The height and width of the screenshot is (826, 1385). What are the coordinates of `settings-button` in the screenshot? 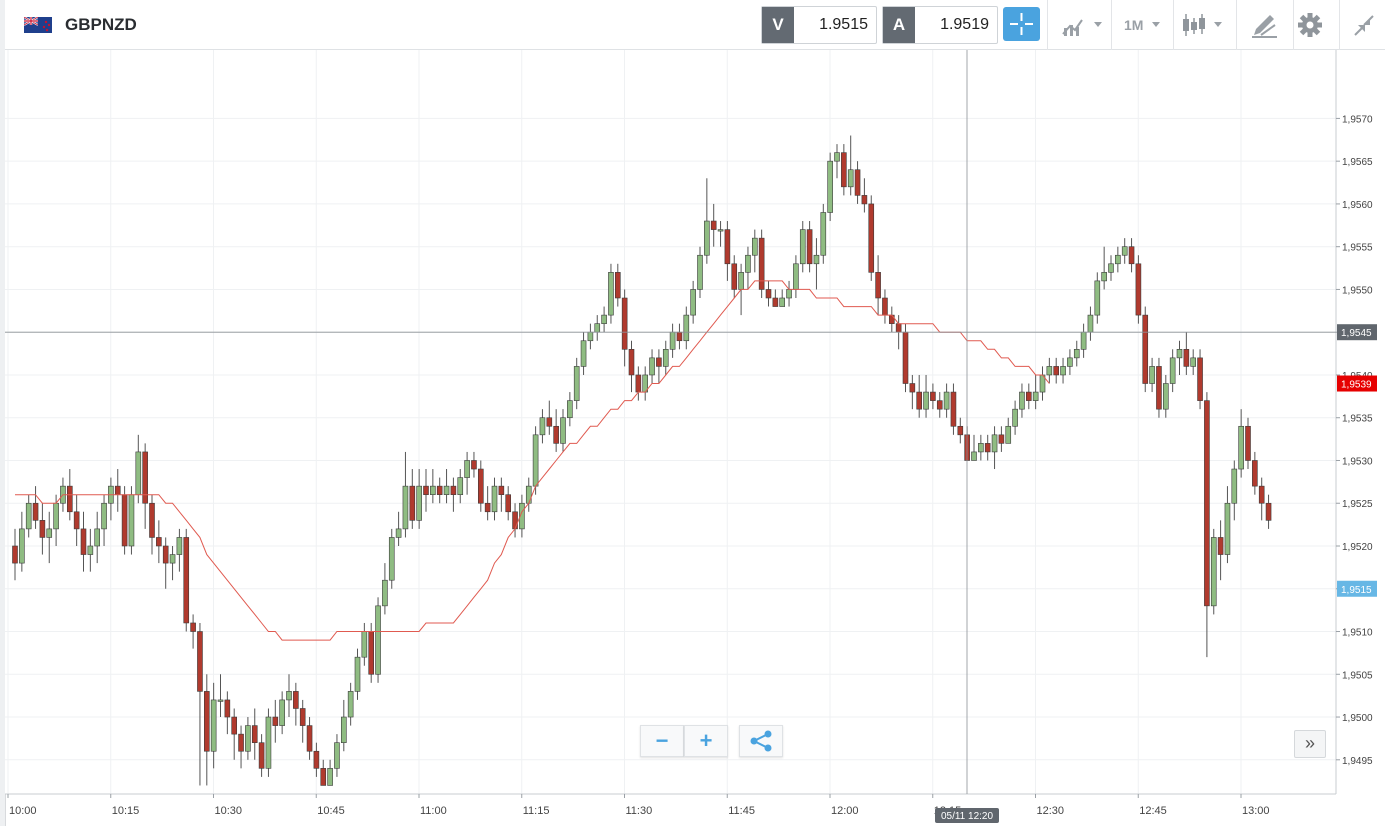 It's located at (1316, 25).